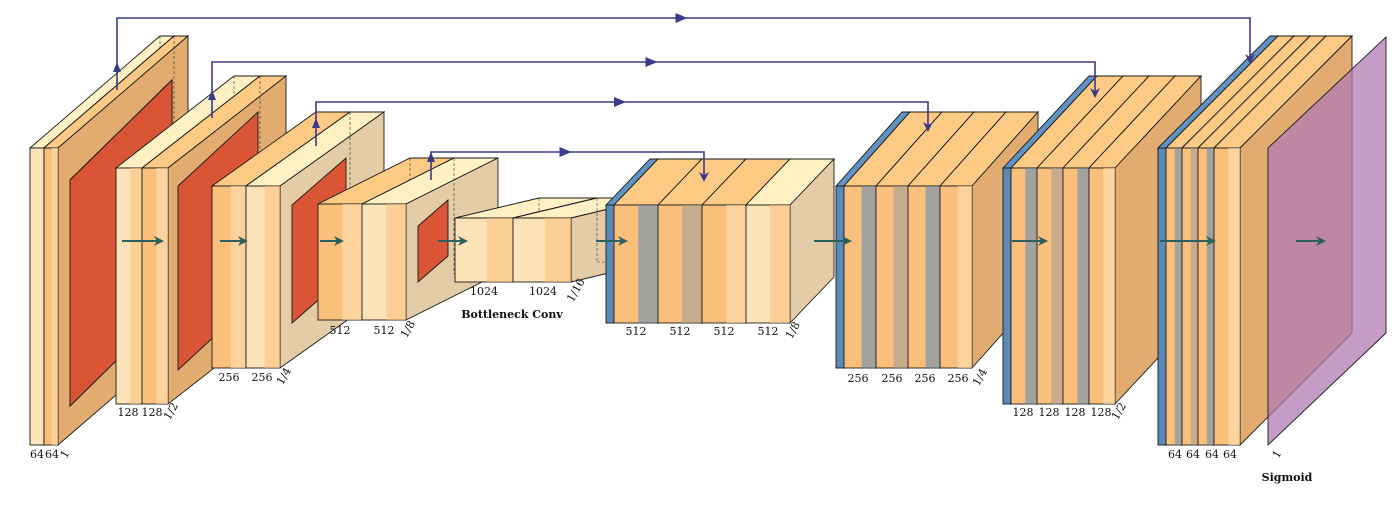  I want to click on dec3-concat-a-stripe, so click(868, 277).